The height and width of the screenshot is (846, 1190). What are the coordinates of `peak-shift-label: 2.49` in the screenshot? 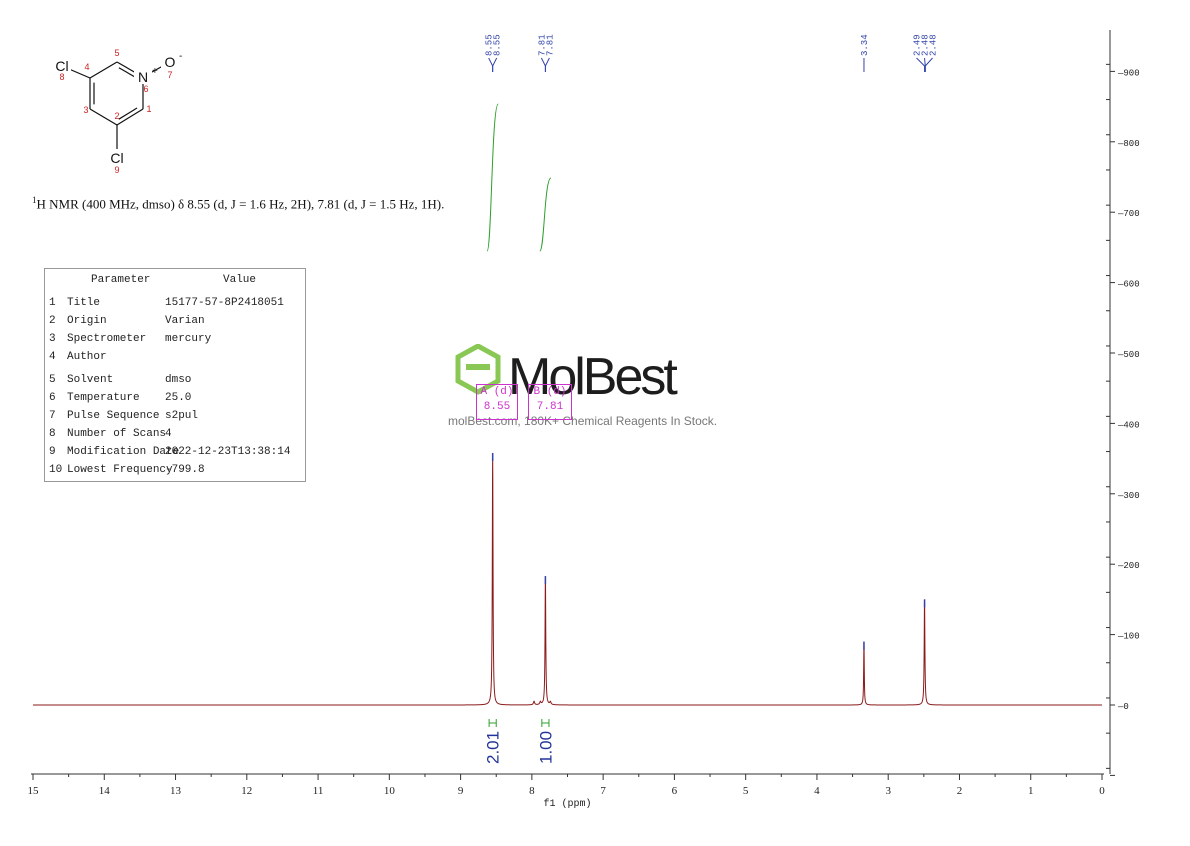 It's located at (918, 45).